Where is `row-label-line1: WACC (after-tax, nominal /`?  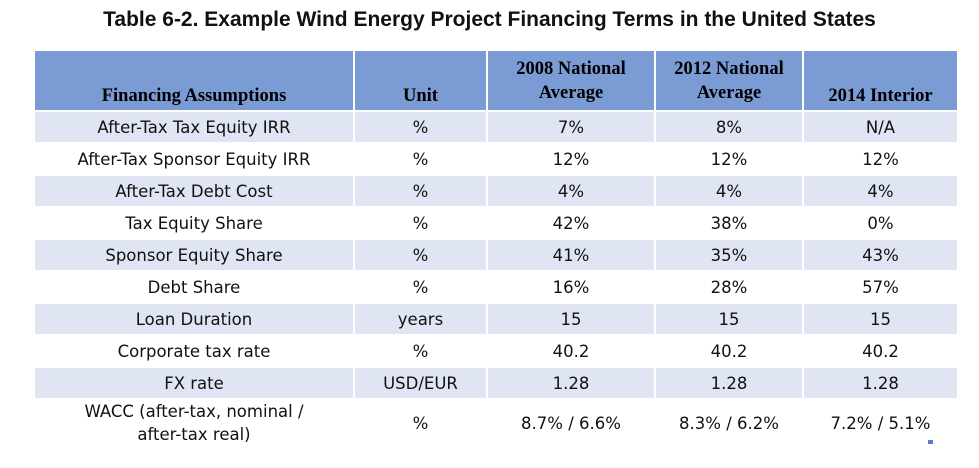 row-label-line1: WACC (after-tax, nominal / is located at coordinates (194, 411).